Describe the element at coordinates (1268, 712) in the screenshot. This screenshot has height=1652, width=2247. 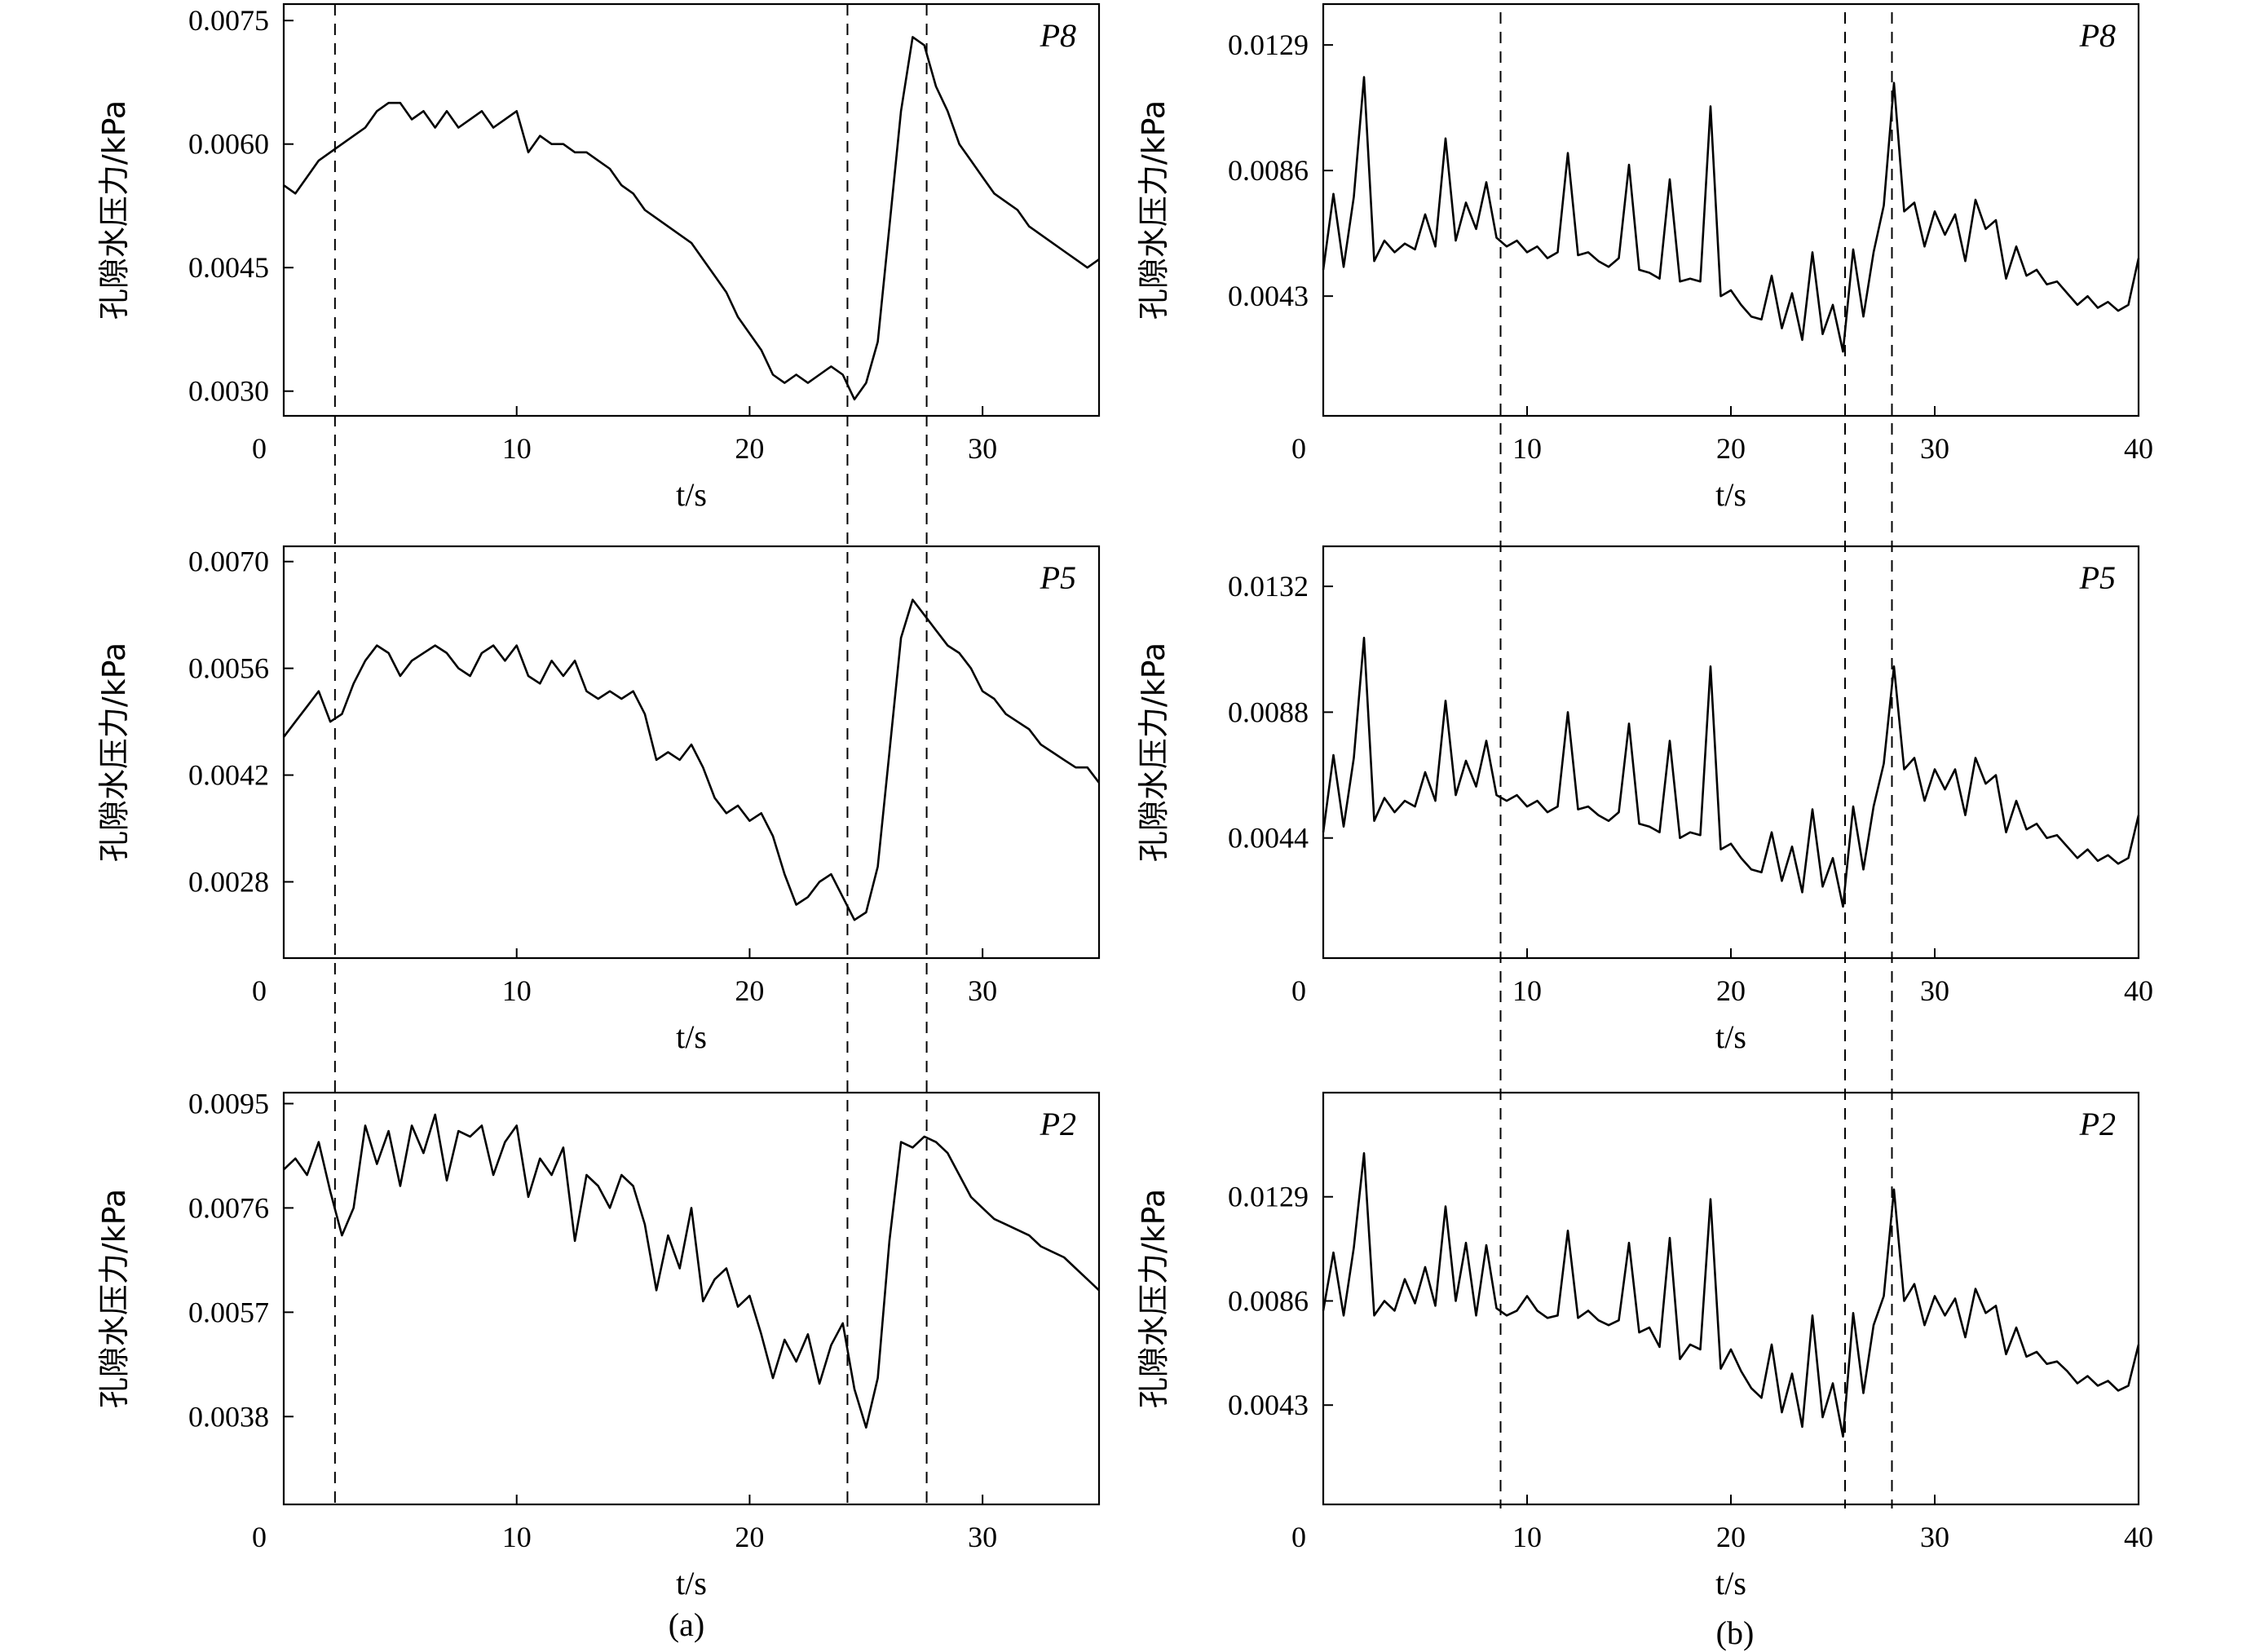
I see `y-tick-label: 0.0088` at that location.